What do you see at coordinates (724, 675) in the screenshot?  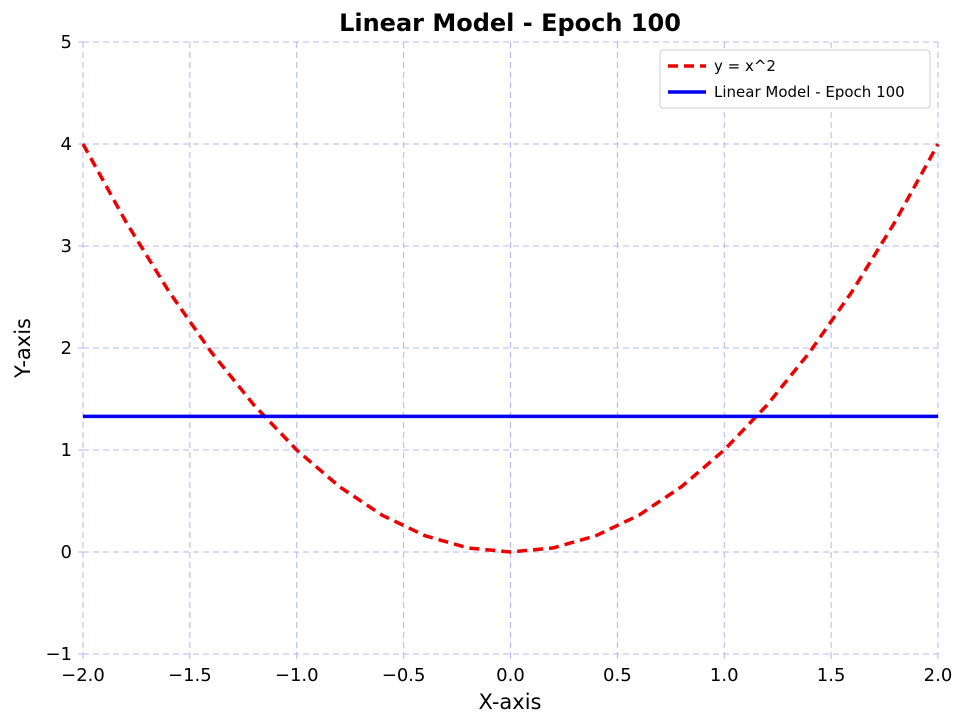 I see `x-tick-label: 1.0` at bounding box center [724, 675].